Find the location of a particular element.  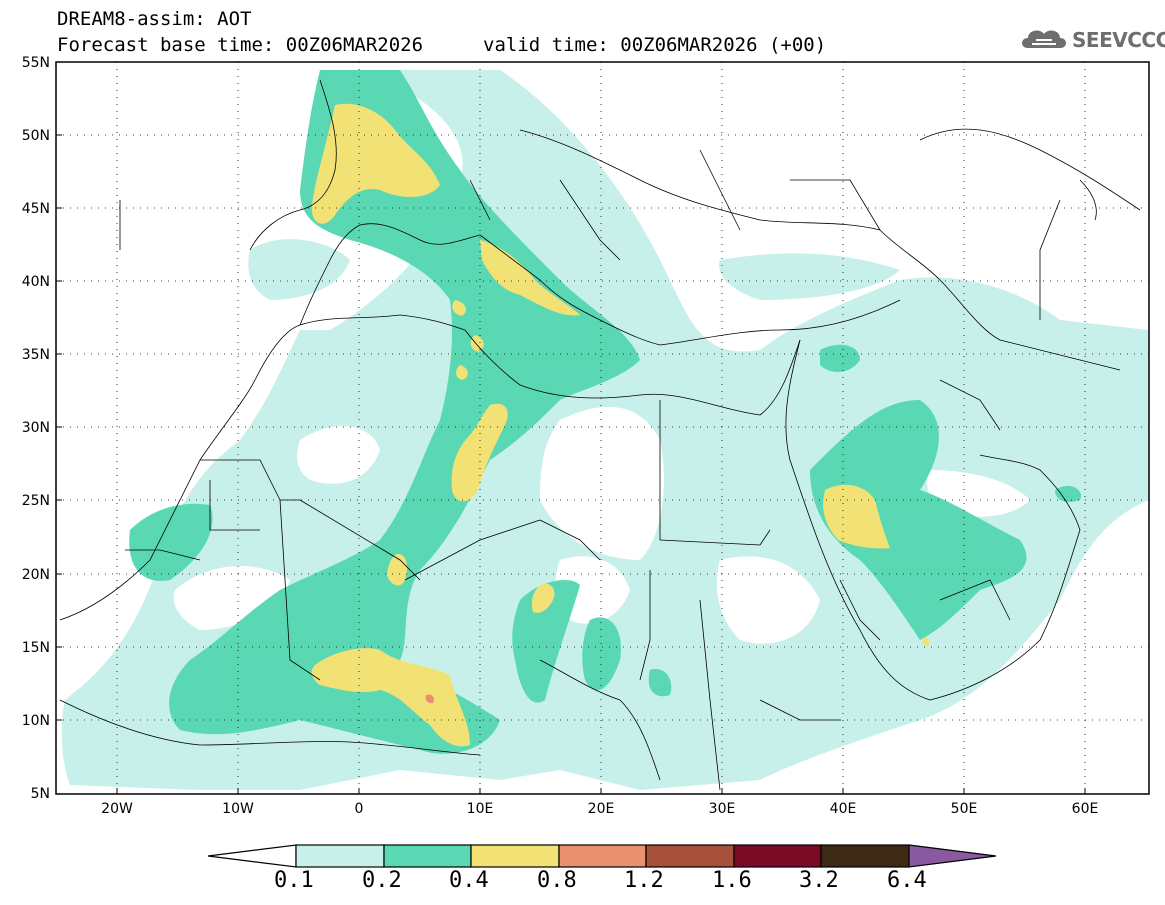

colorbar-label: 0.4 is located at coordinates (469, 880).